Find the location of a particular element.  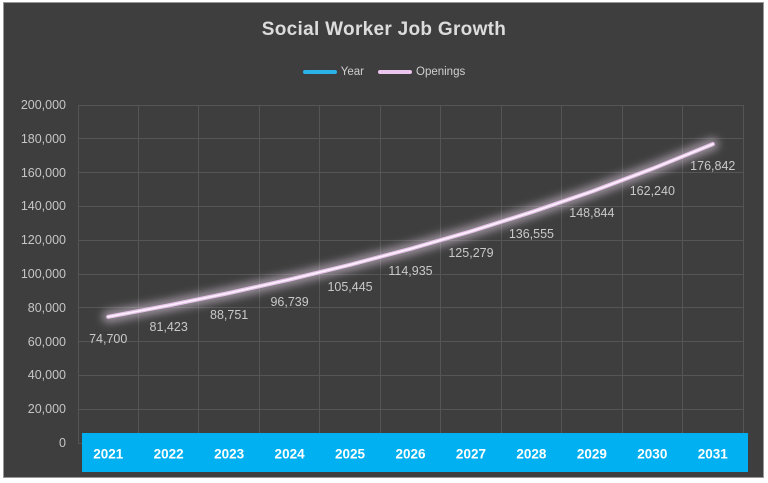

y-axis-tick-label: 60,000 is located at coordinates (46, 341).